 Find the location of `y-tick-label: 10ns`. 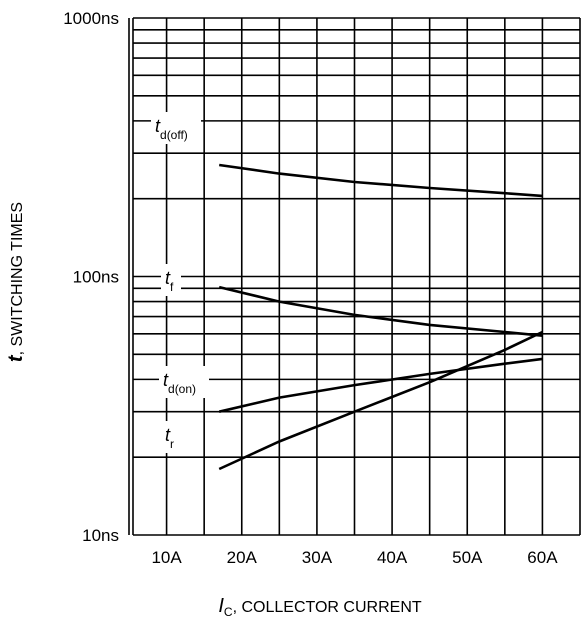

y-tick-label: 10ns is located at coordinates (100, 535).